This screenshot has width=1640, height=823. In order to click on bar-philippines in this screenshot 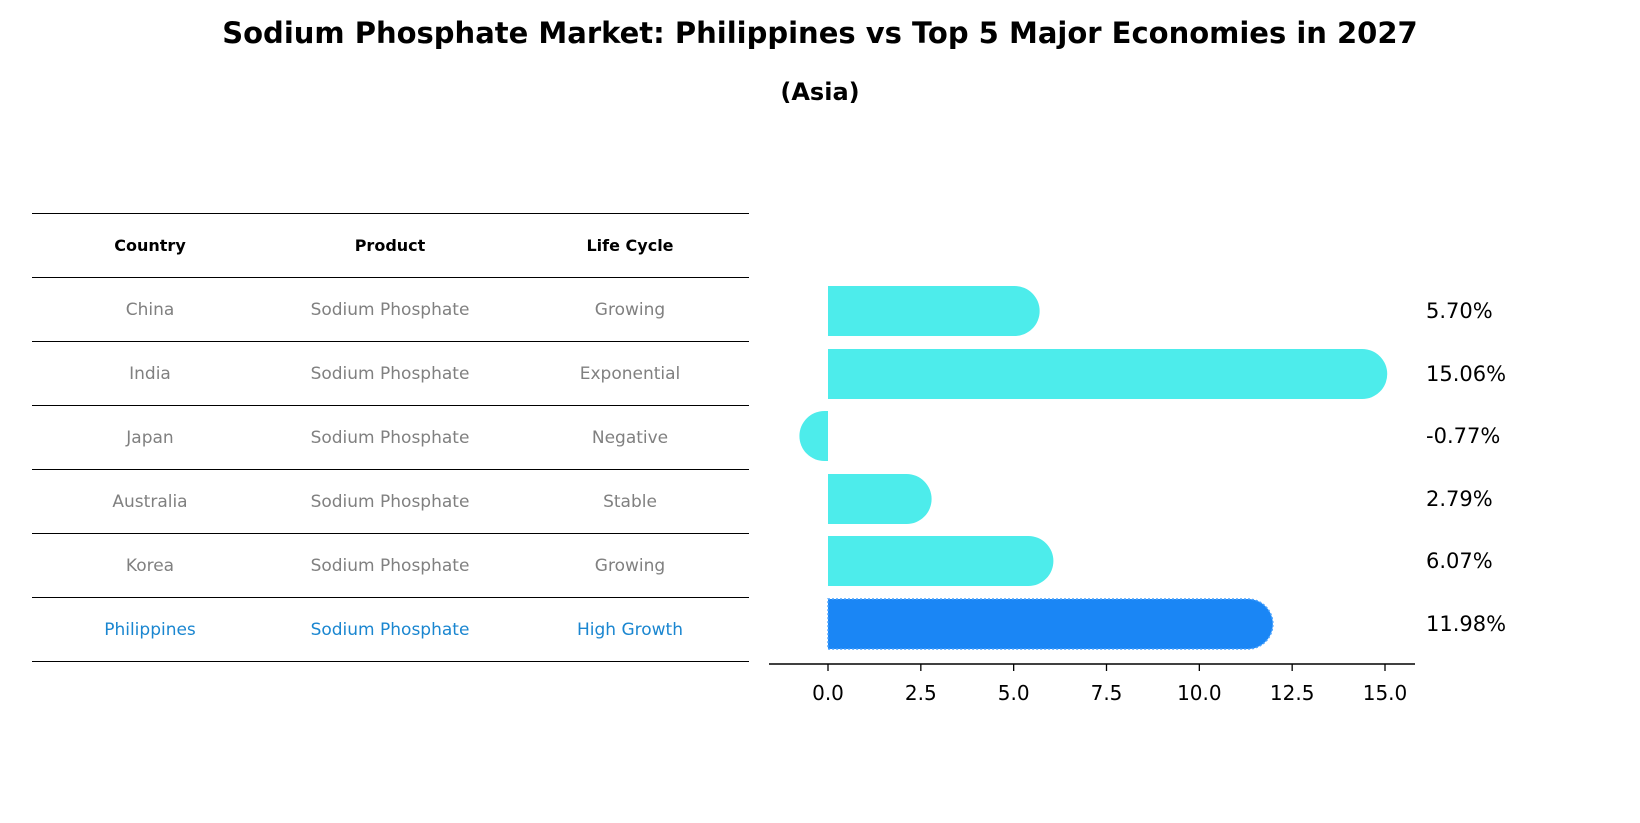, I will do `click(1050, 624)`.